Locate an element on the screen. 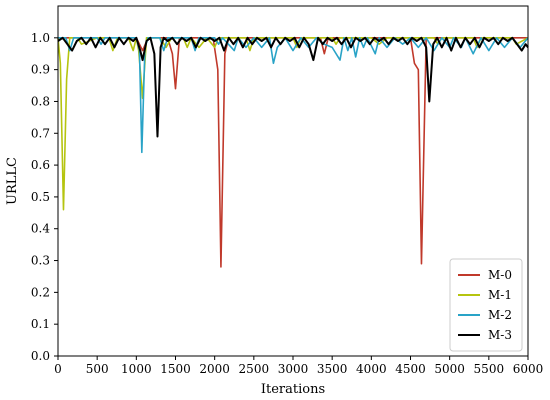 This screenshot has height=400, width=550. y-tick-label: 0.5 is located at coordinates (40, 197).